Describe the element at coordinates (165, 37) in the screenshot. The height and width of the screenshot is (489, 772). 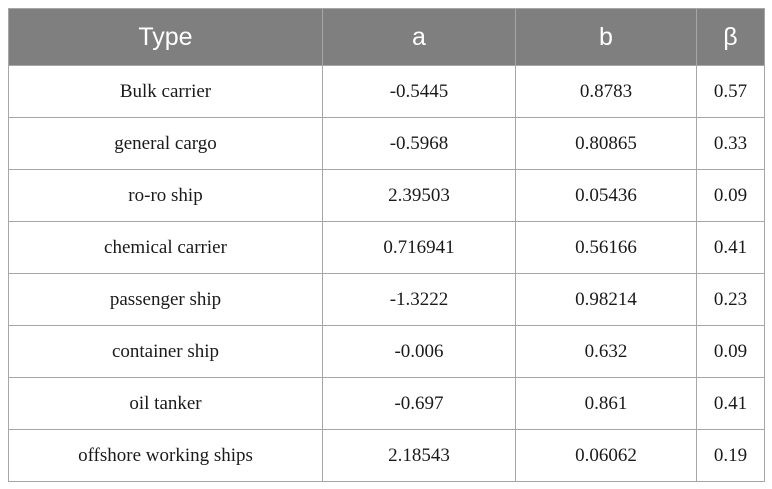
I see `header-type: Type` at that location.